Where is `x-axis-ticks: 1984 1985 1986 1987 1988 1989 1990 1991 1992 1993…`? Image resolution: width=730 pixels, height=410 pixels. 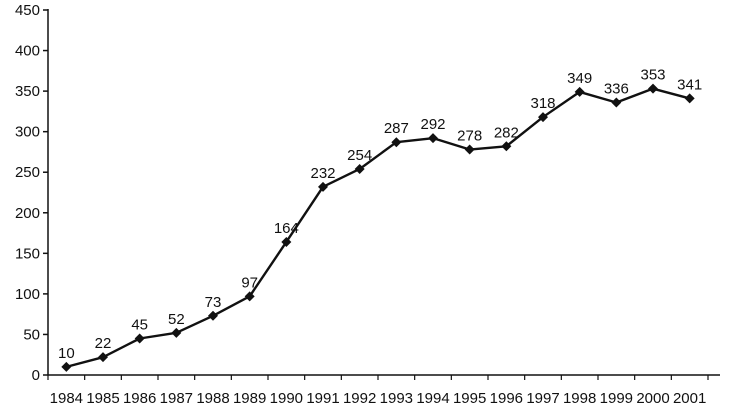
x-axis-ticks: 1984 1985 1986 1987 1988 1989 1990 1991 1992 1993… is located at coordinates (378, 391).